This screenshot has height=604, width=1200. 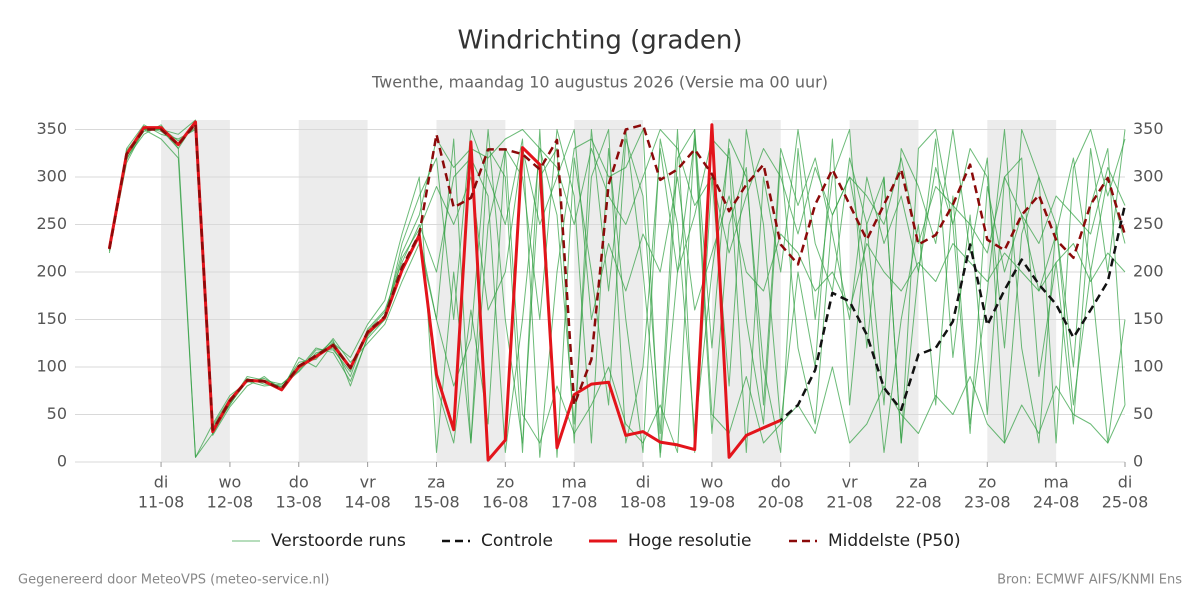 I want to click on y-tick-label: 250, so click(x=51, y=223).